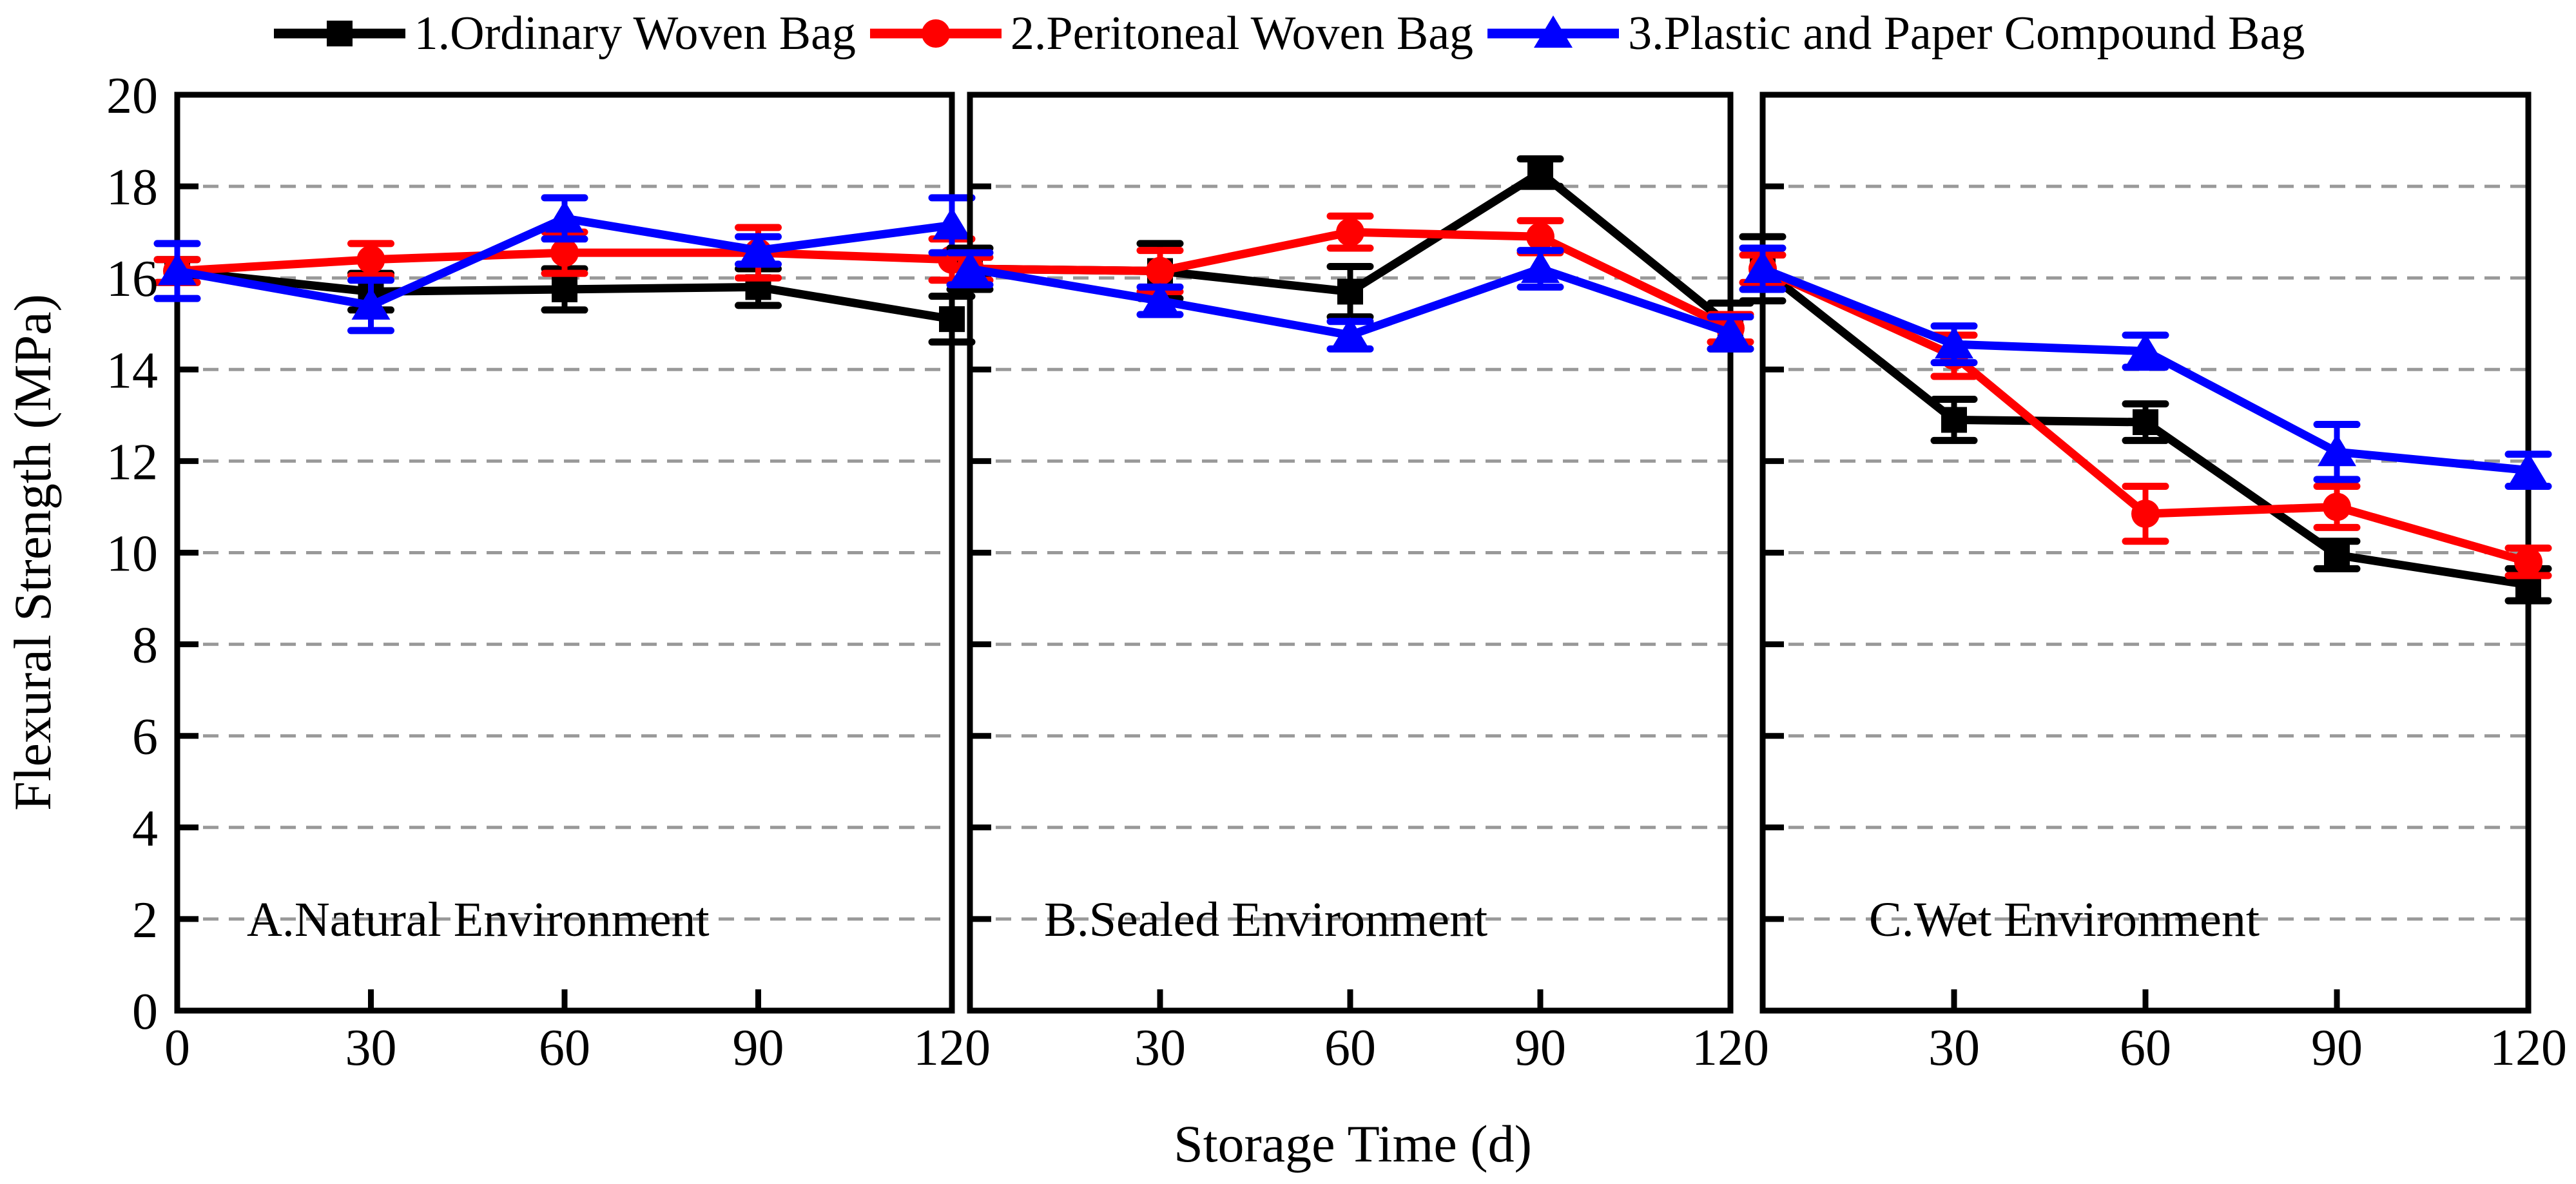 The height and width of the screenshot is (1184, 2576). I want to click on legend-item-3: 3.Plastic and Paper Compound Bag, so click(1895, 33).